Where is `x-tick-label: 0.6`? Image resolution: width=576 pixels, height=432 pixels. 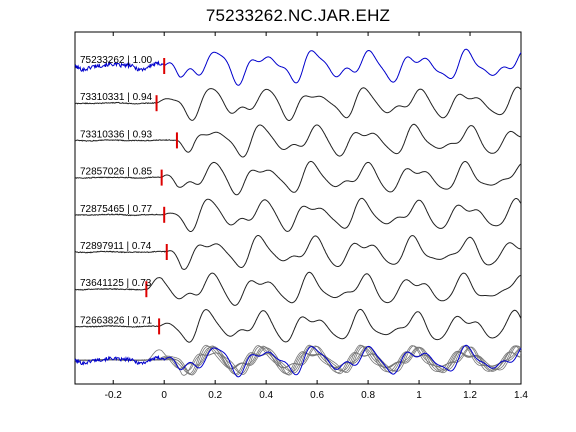 x-tick-label: 0.6 is located at coordinates (317, 395).